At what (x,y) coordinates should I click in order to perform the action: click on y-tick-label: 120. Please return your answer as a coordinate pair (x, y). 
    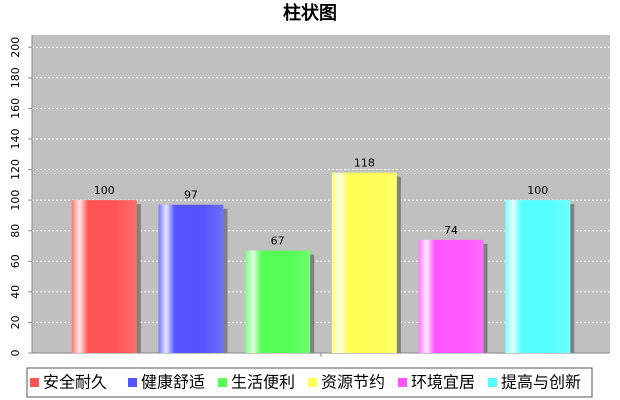
    Looking at the image, I should click on (15, 169).